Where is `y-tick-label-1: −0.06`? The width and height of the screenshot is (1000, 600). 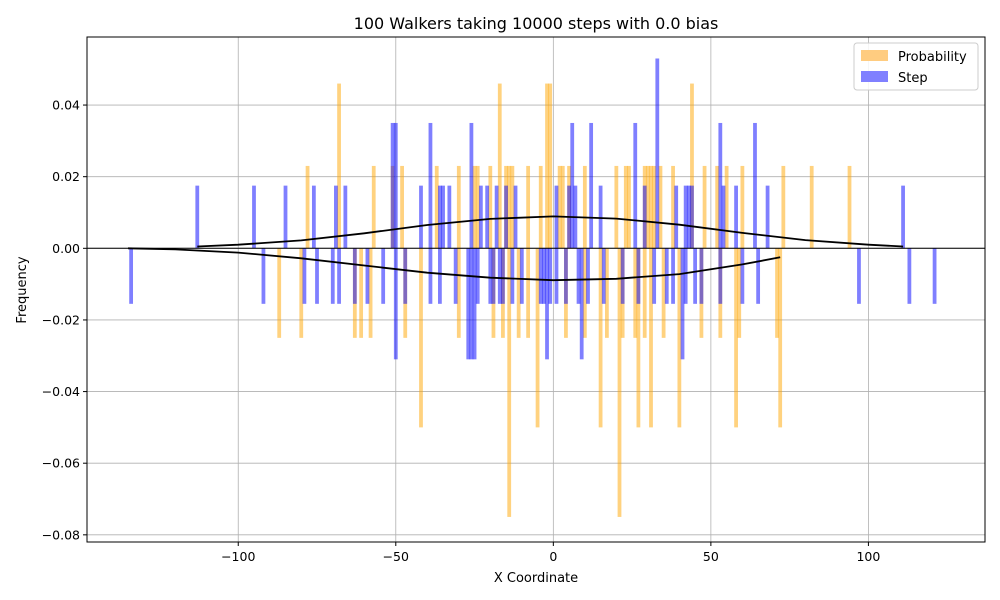 y-tick-label-1: −0.06 is located at coordinates (61, 463).